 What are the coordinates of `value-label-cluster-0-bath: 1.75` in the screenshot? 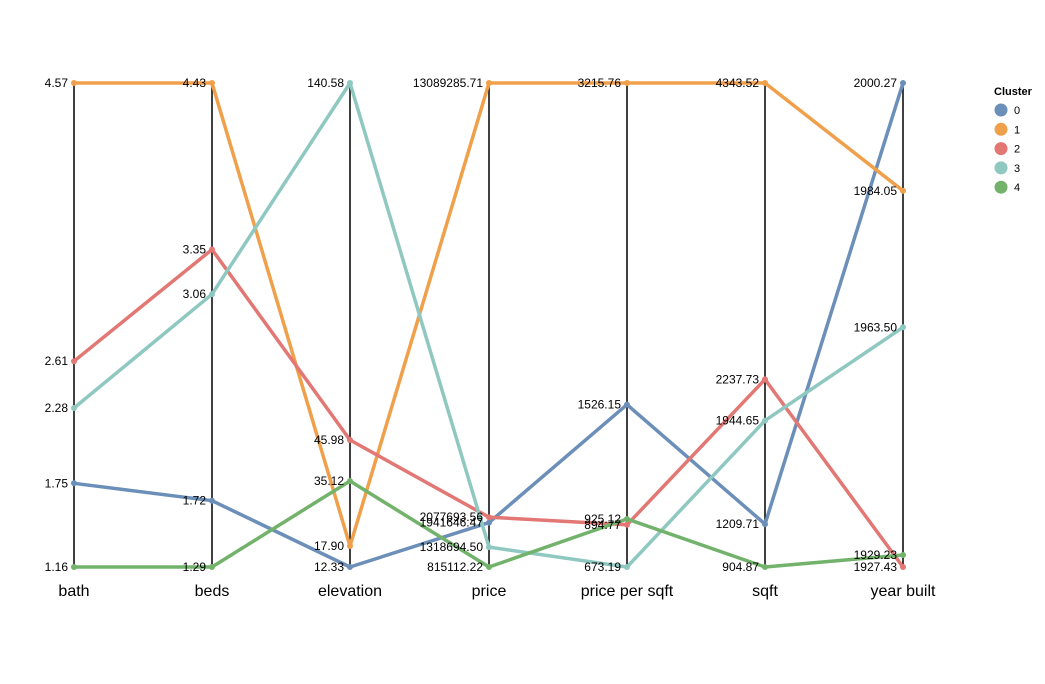 It's located at (57, 483).